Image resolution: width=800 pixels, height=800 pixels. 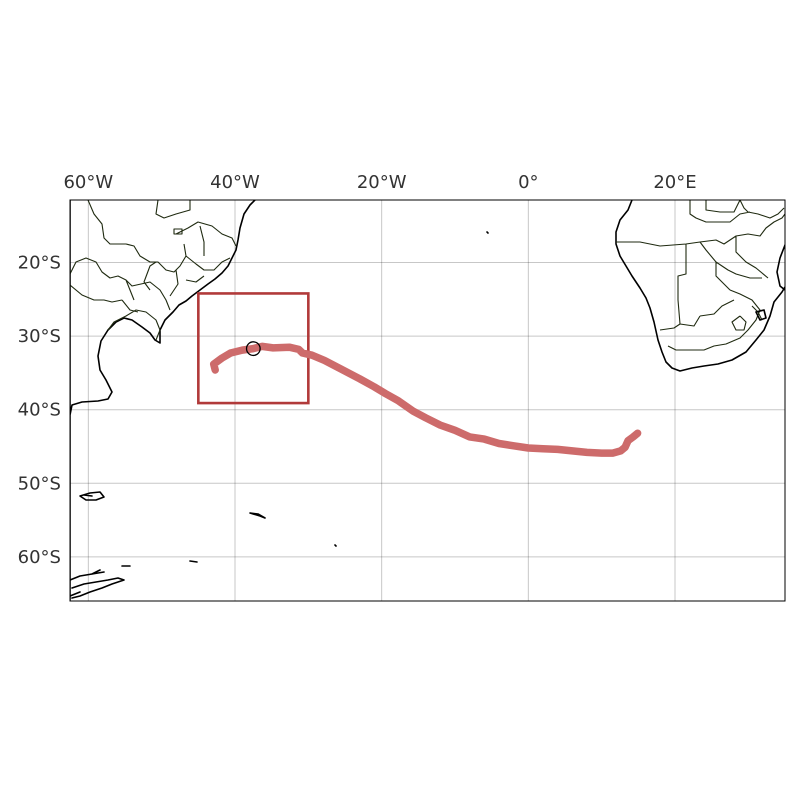 I want to click on x-tick-label: 20°W, so click(x=382, y=182).